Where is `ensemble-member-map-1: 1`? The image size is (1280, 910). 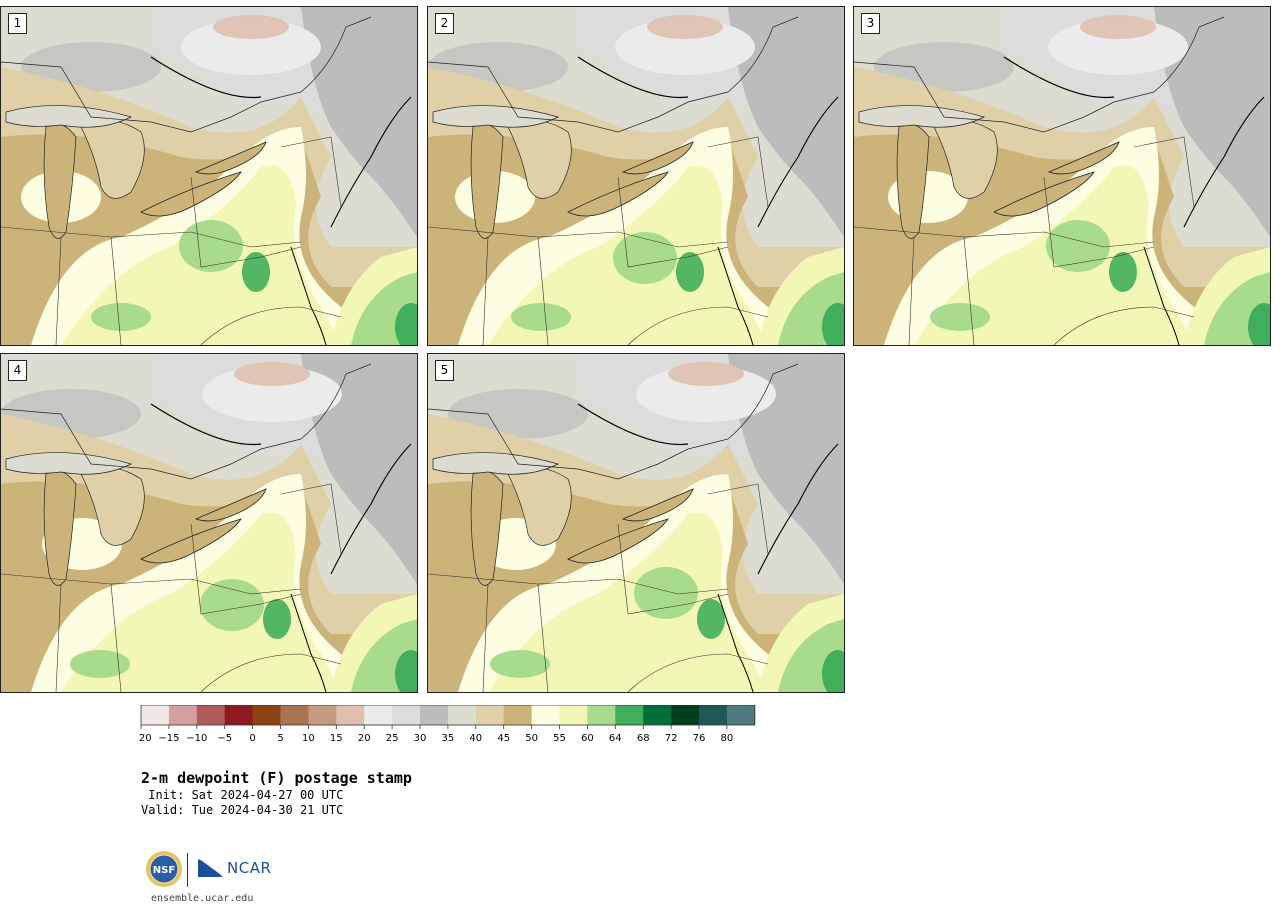
ensemble-member-map-1: 1 is located at coordinates (209, 176).